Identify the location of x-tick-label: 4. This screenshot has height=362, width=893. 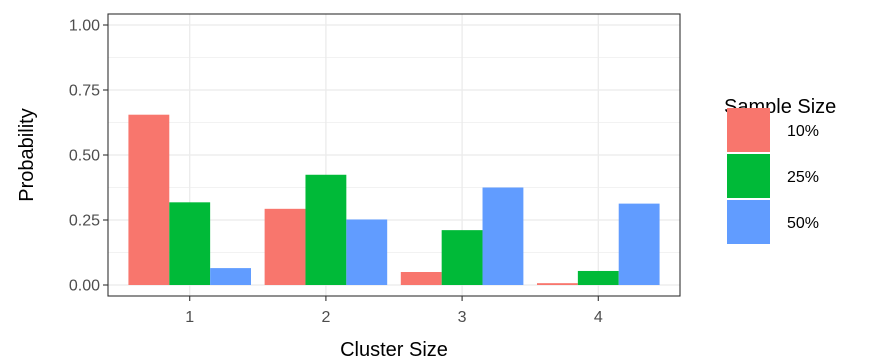
(598, 317).